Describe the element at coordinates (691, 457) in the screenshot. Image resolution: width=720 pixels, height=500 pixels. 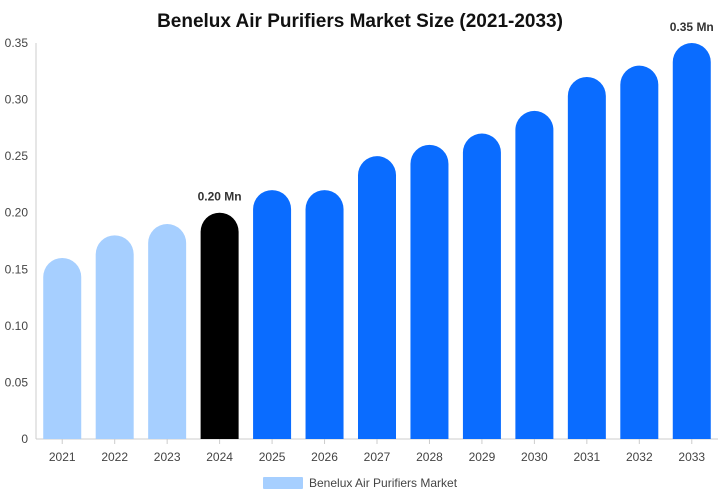
I see `x-tick-label: 2033` at that location.